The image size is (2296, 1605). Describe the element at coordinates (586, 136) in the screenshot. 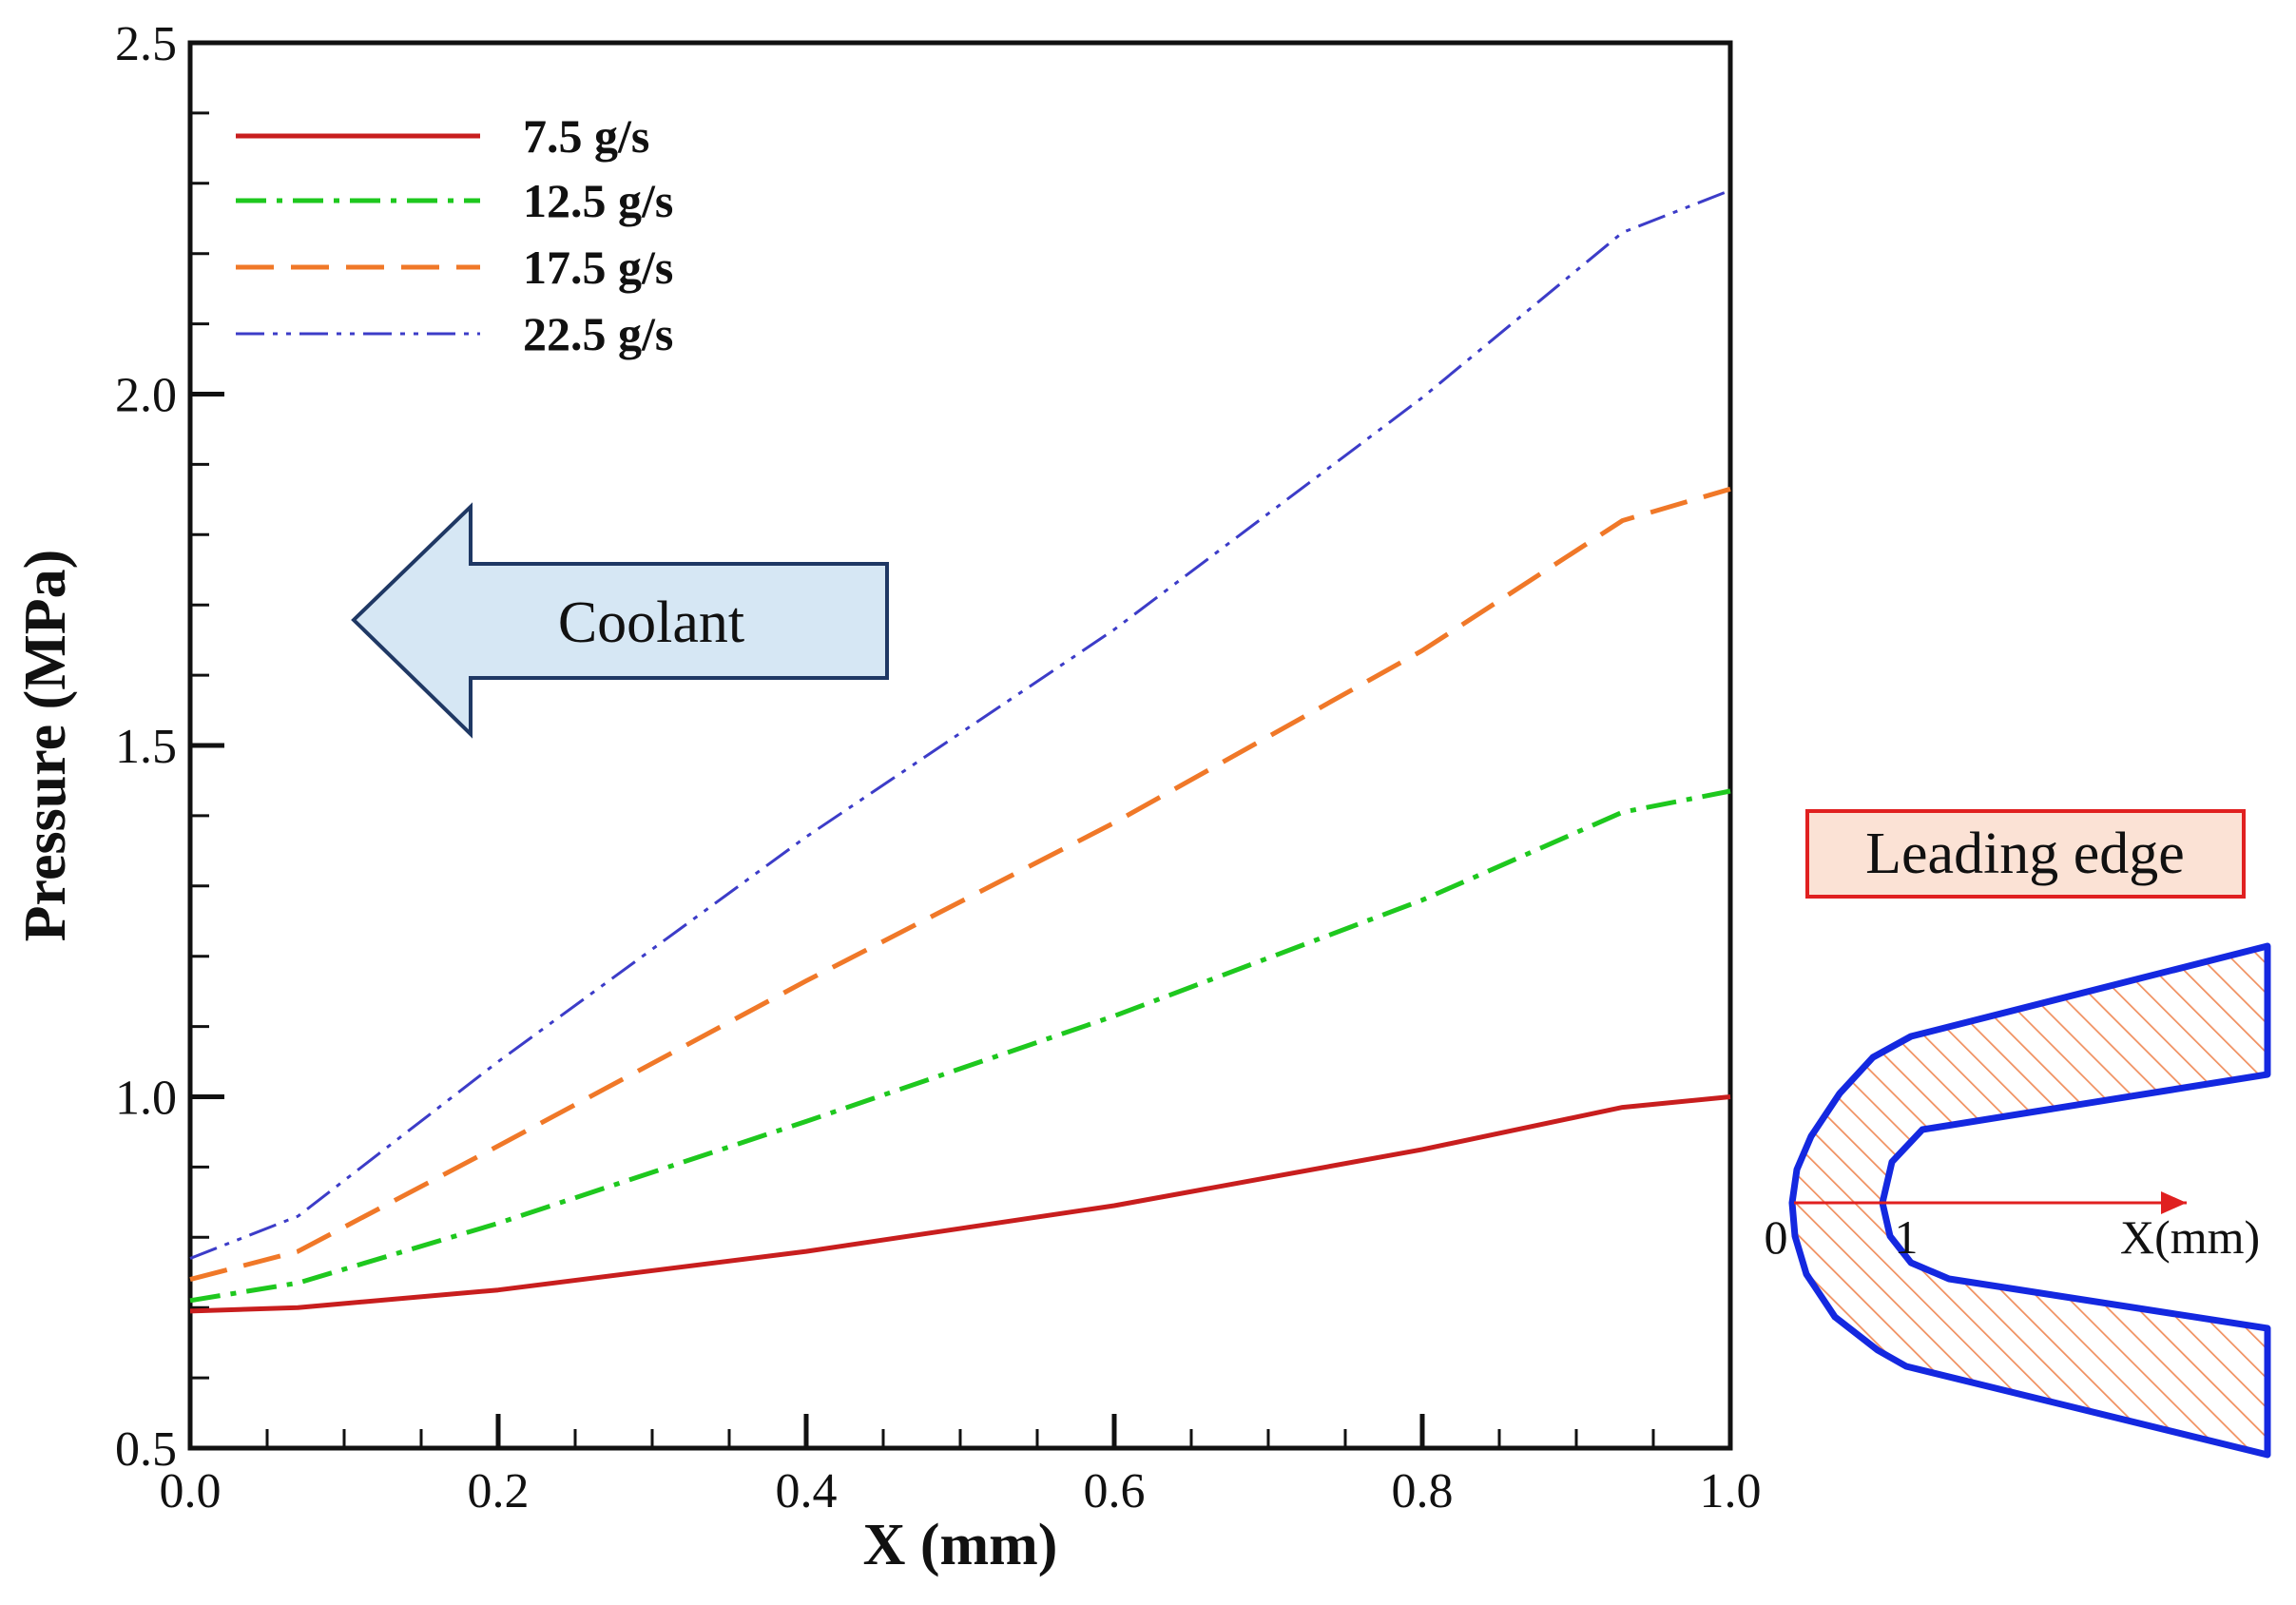

I see `legend-label-7-5: 7.5 g/s` at that location.